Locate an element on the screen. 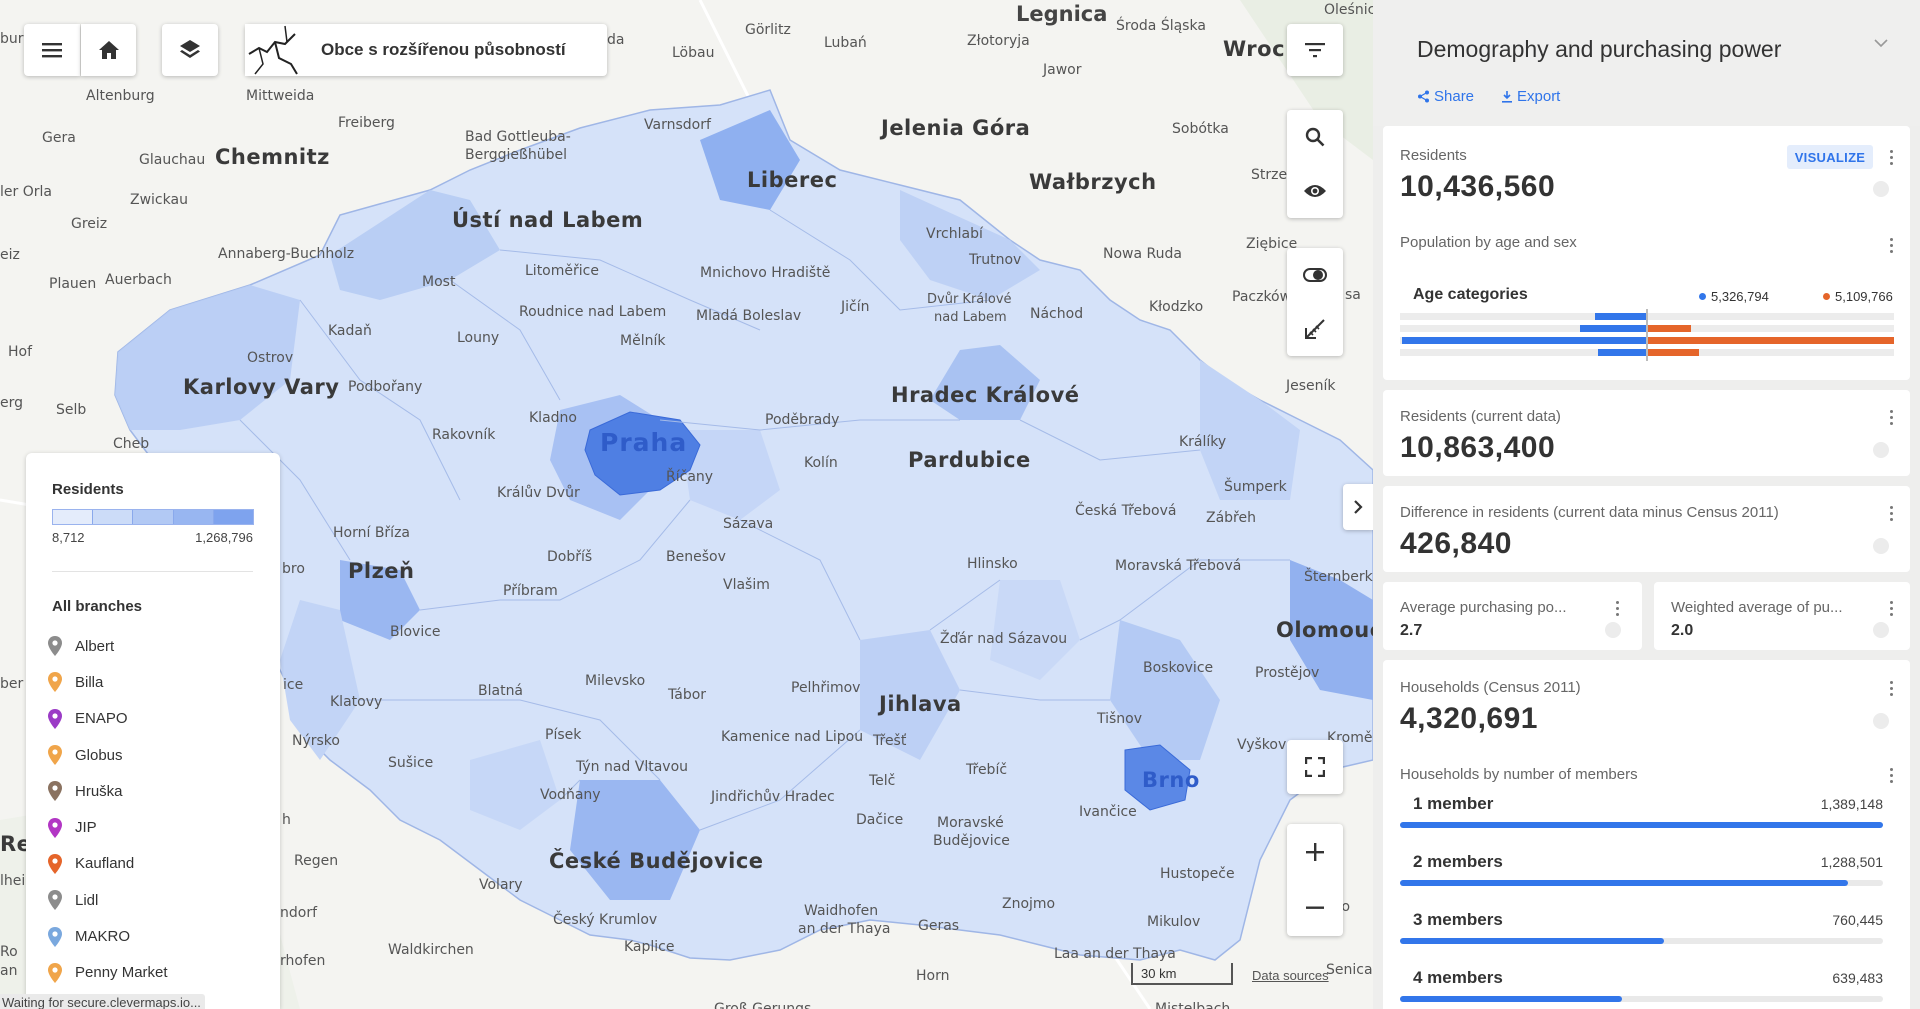 The width and height of the screenshot is (1920, 1009). toggle-icon is located at coordinates (1315, 275).